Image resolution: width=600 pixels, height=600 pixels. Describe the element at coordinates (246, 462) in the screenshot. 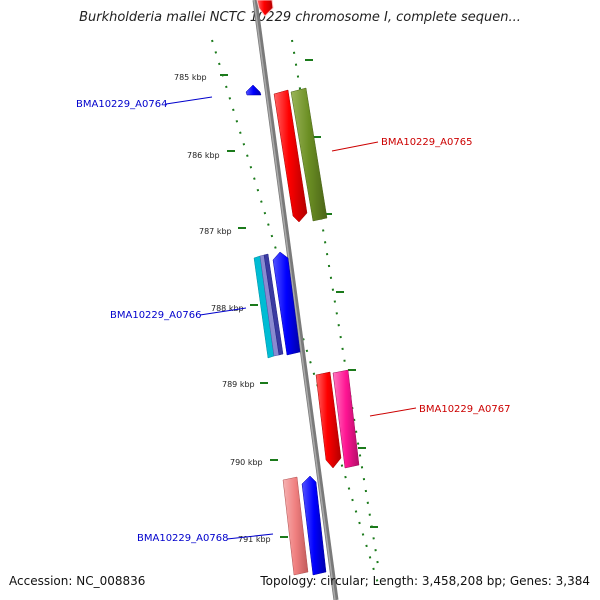

I see `tick-label: 790 kbp` at that location.